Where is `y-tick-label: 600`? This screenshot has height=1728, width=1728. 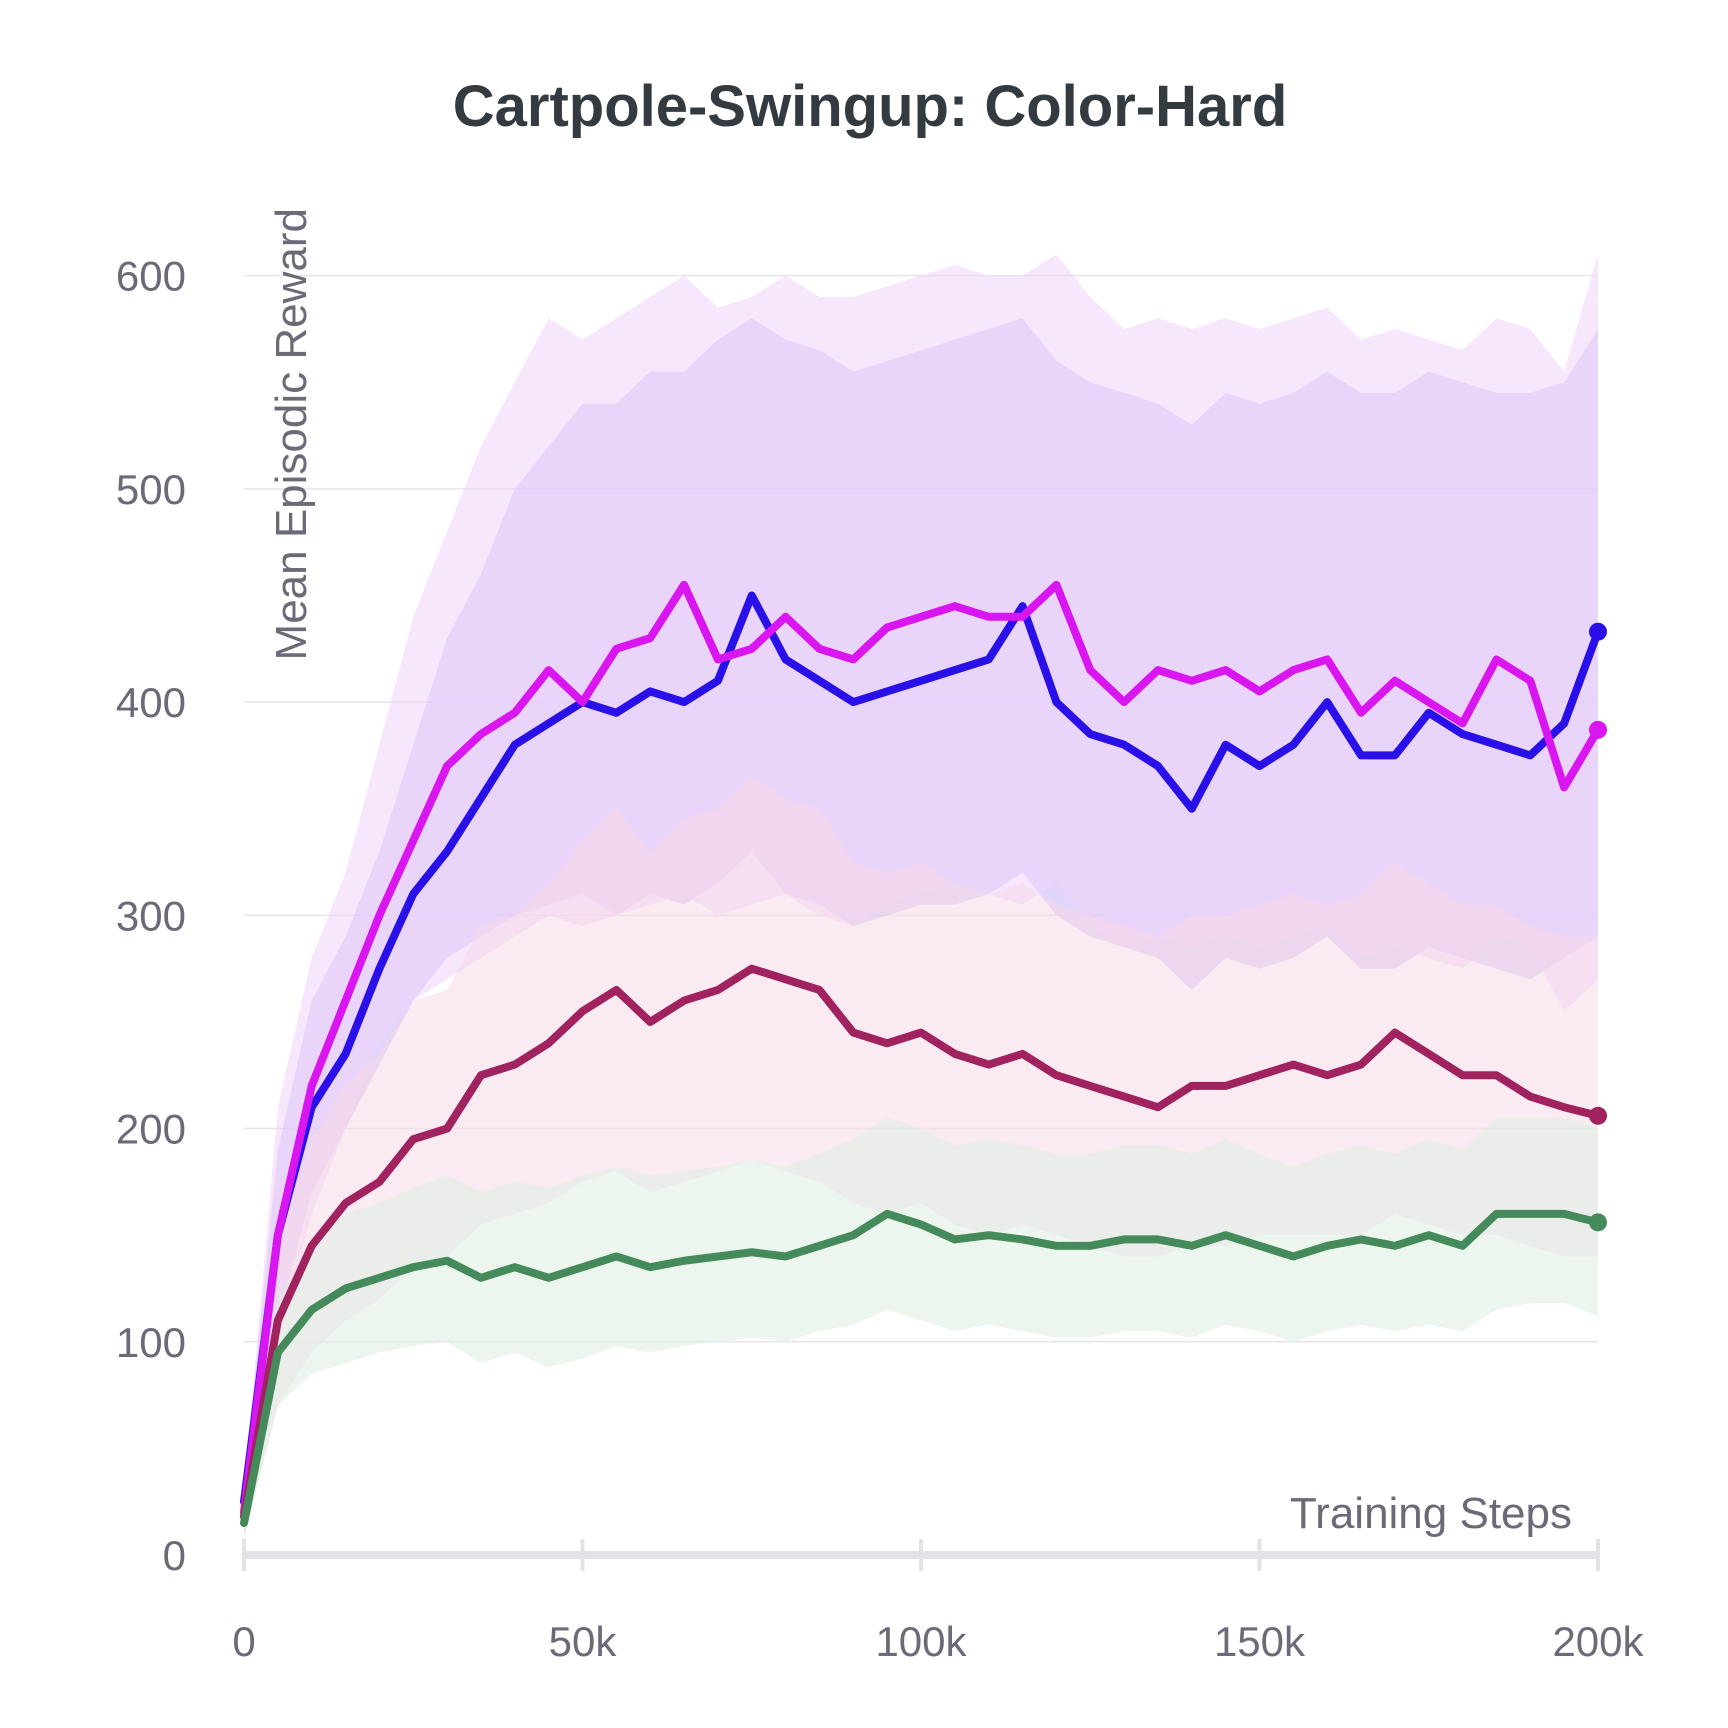
y-tick-label: 600 is located at coordinates (151, 276).